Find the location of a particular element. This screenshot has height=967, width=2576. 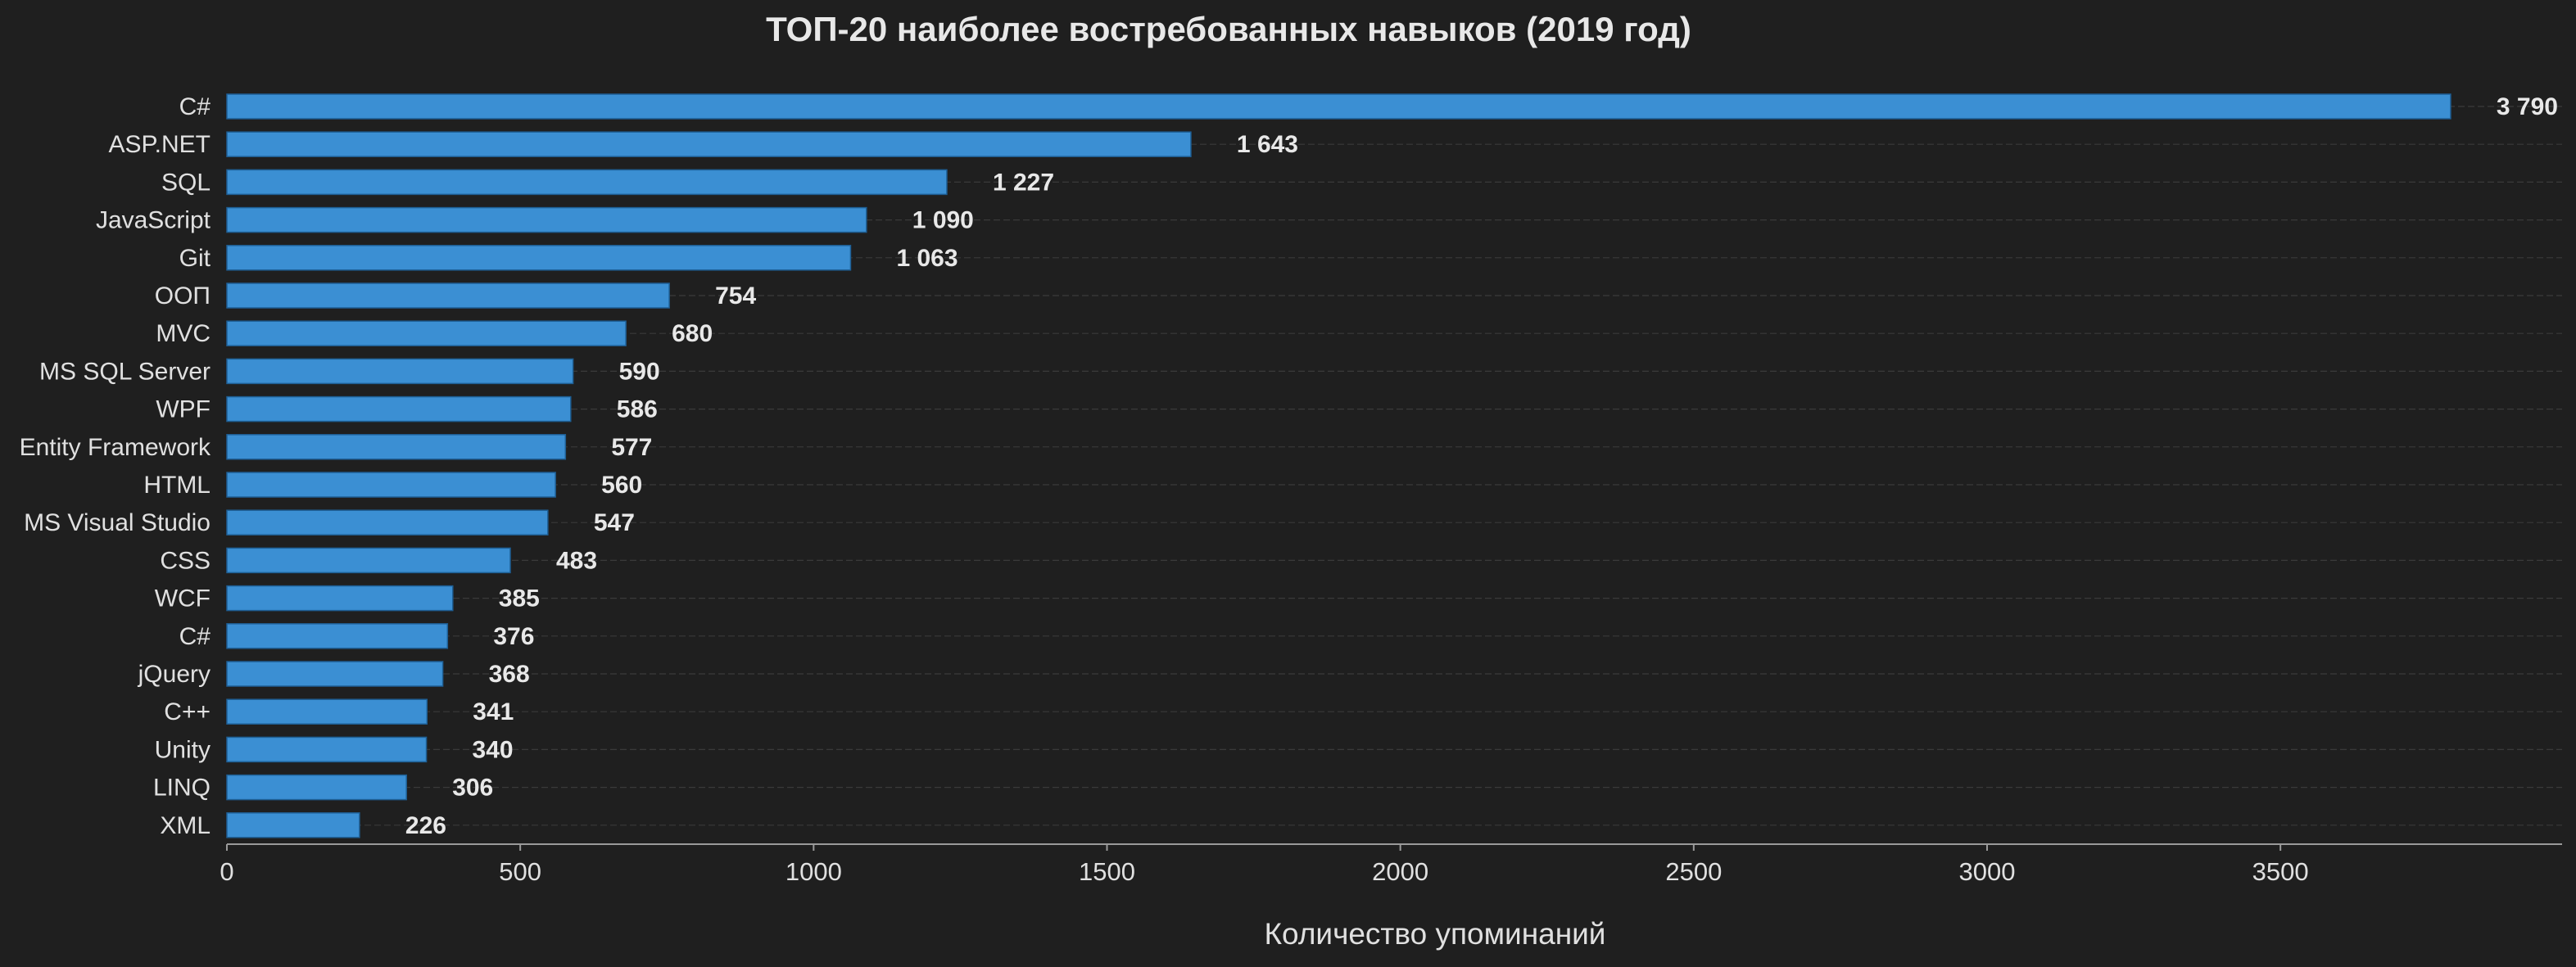

value-label-18: 340 is located at coordinates (493, 749).